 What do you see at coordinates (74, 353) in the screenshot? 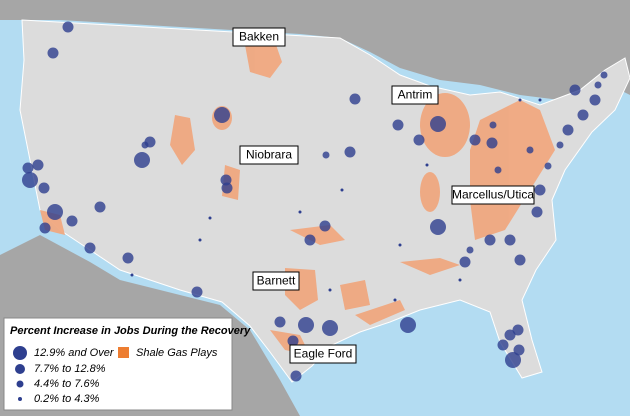
I see `legend-label: 12.9% and Over` at bounding box center [74, 353].